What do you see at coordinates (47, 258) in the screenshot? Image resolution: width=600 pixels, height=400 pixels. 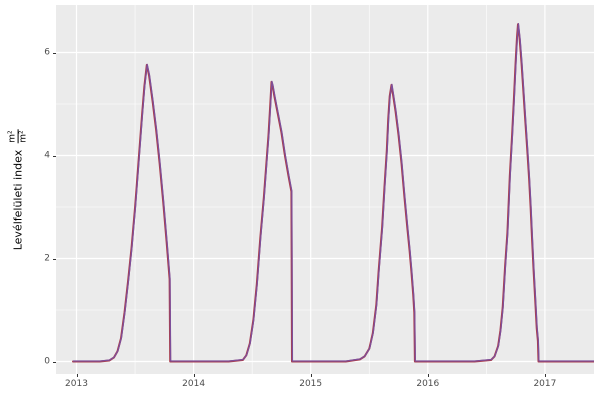 I see `y-tick-label: 2` at bounding box center [47, 258].